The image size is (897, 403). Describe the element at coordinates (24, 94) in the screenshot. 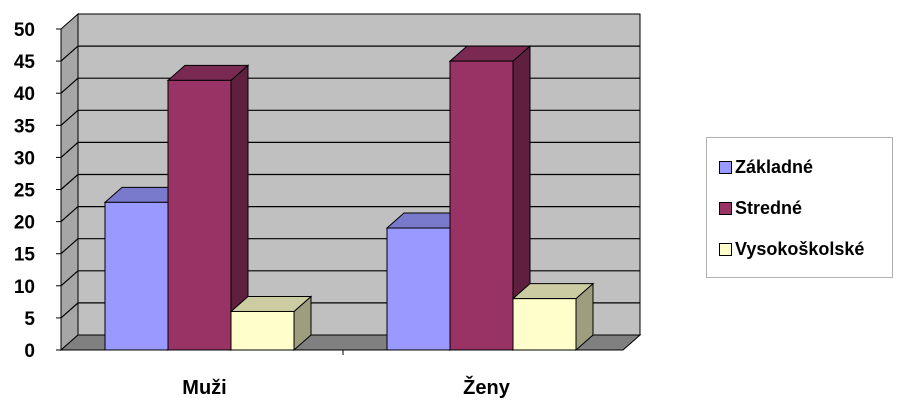

I see `y-tick-label: 40` at that location.